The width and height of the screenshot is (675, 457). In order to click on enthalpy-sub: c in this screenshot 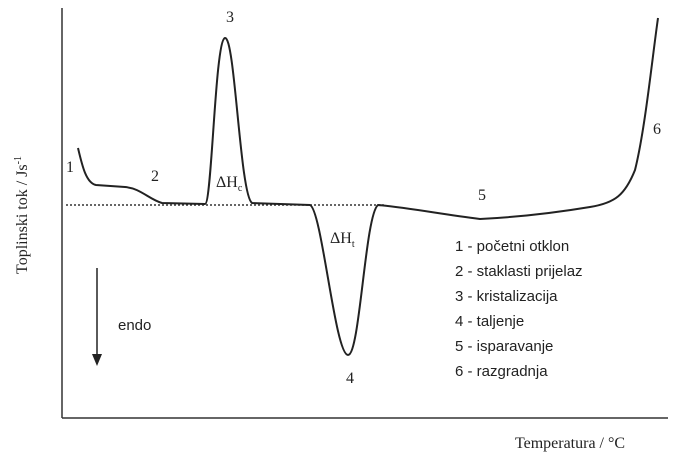, I will do `click(240, 188)`.